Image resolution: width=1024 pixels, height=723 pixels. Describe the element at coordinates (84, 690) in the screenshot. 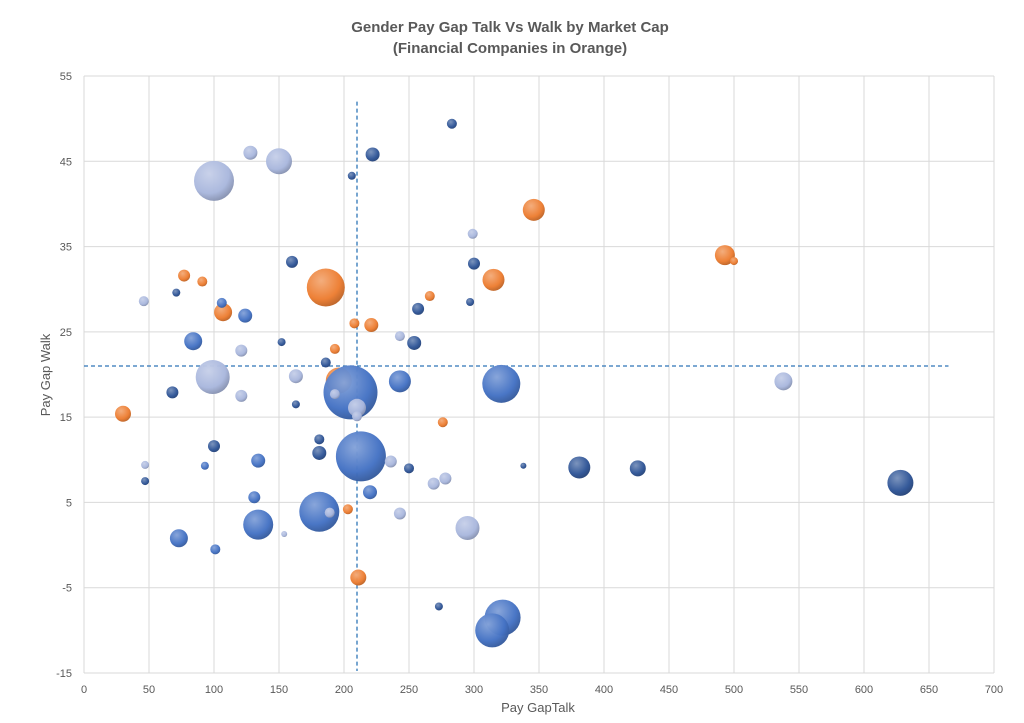

I see `x-tick-label: 0` at that location.